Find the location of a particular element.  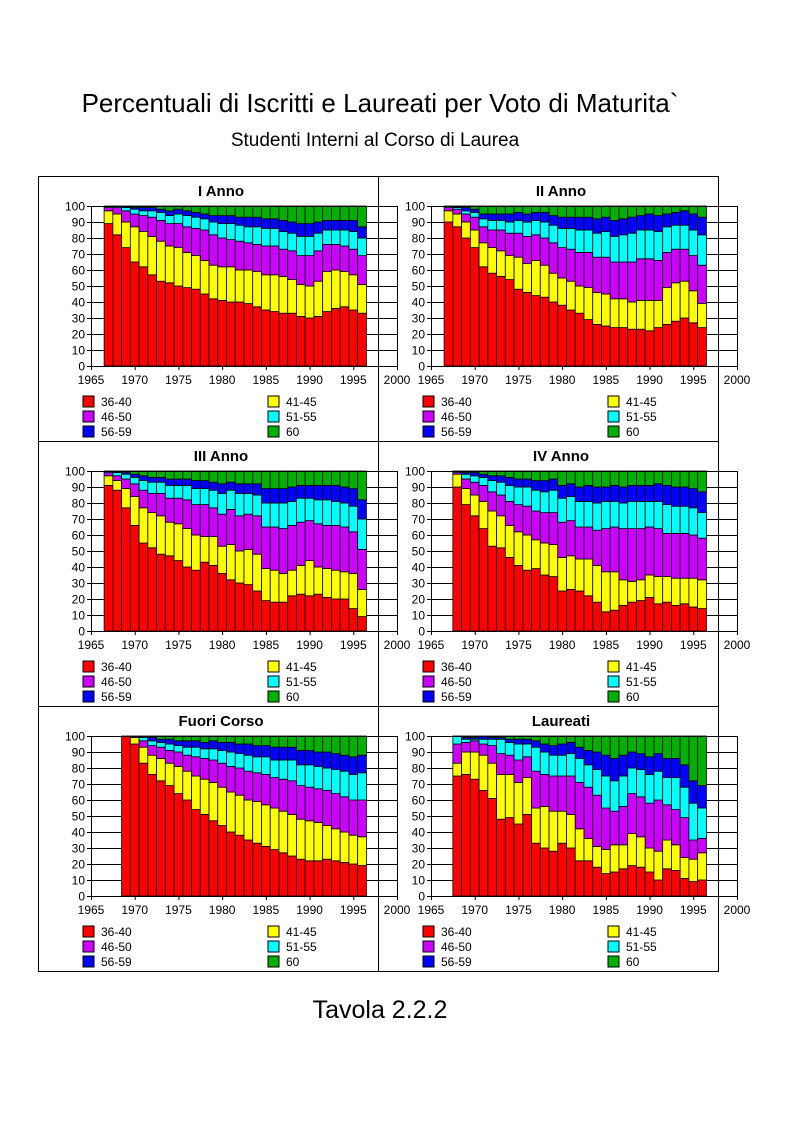

y-tick-label: 60 is located at coordinates (419, 801).